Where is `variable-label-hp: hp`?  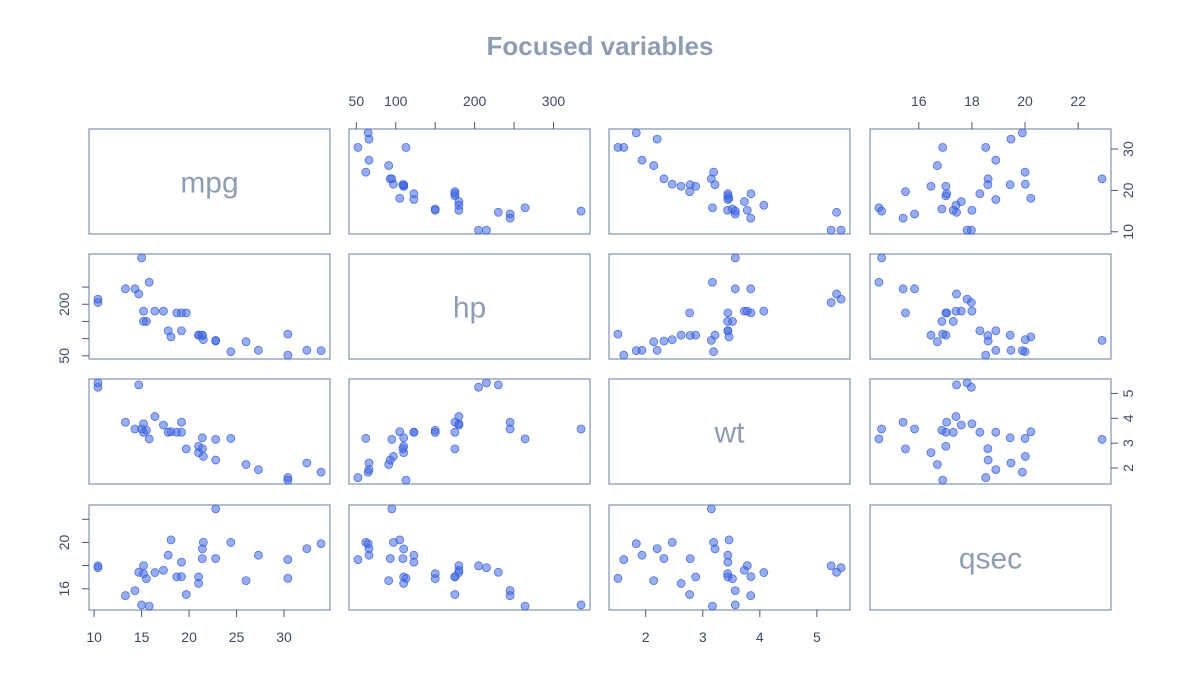 variable-label-hp: hp is located at coordinates (469, 308).